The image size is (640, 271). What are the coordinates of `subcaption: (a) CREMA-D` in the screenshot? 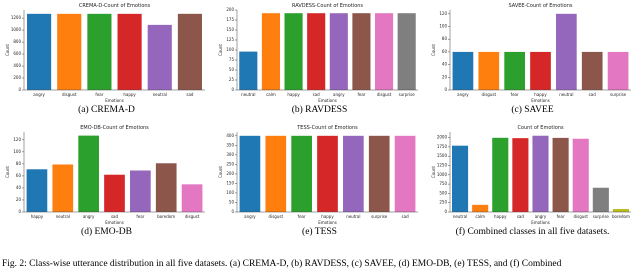 It's located at (106, 109).